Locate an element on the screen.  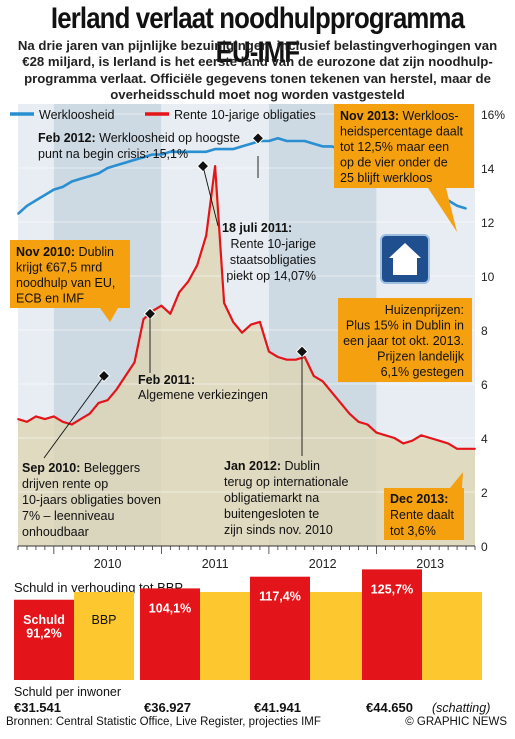
bar-legend-bbp: BBP is located at coordinates (103, 620).